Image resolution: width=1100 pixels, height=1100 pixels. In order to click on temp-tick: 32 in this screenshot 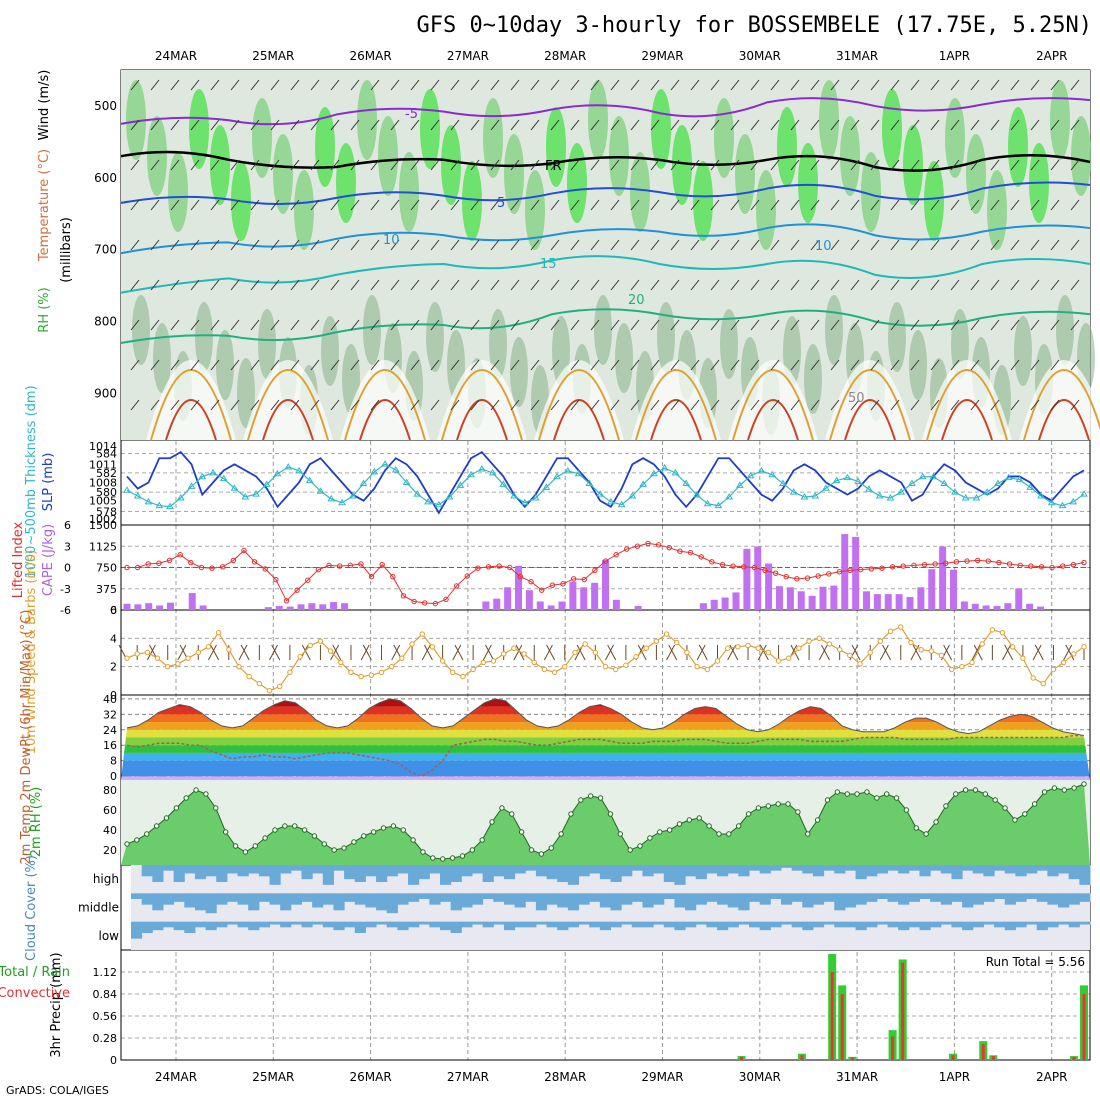, I will do `click(110, 714)`.